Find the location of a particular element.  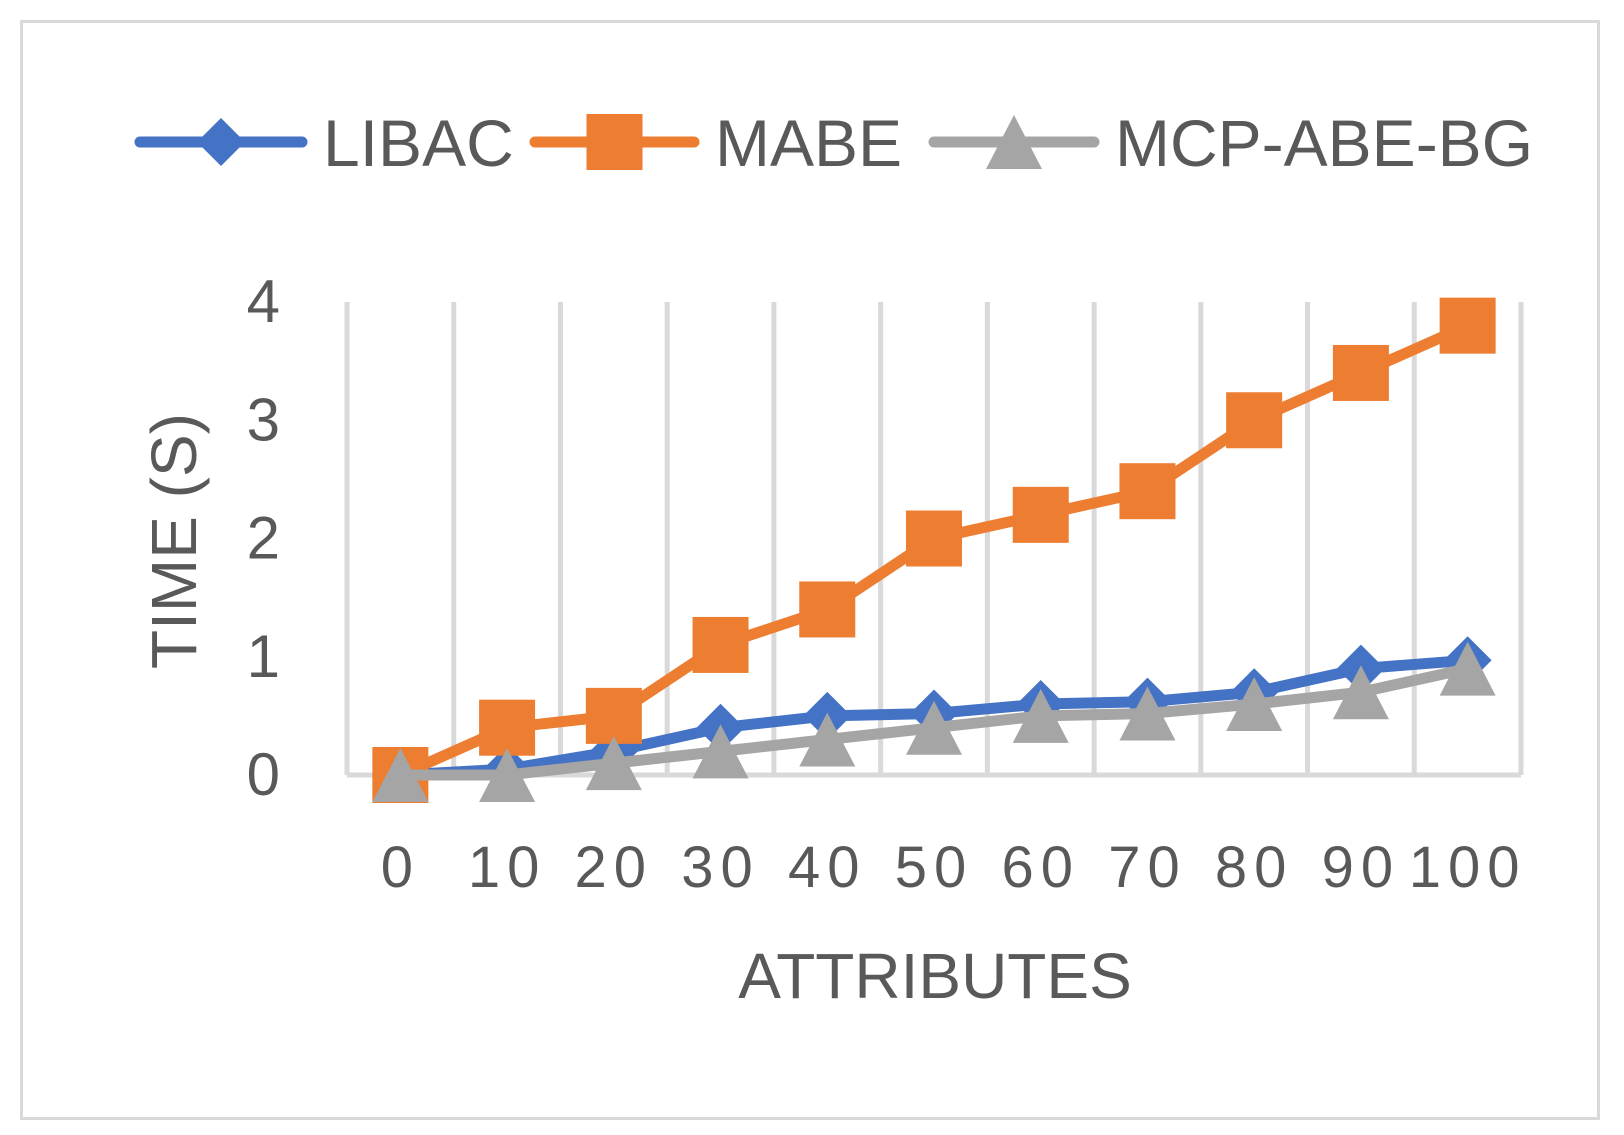

y-tick-label: 3 is located at coordinates (263, 419).